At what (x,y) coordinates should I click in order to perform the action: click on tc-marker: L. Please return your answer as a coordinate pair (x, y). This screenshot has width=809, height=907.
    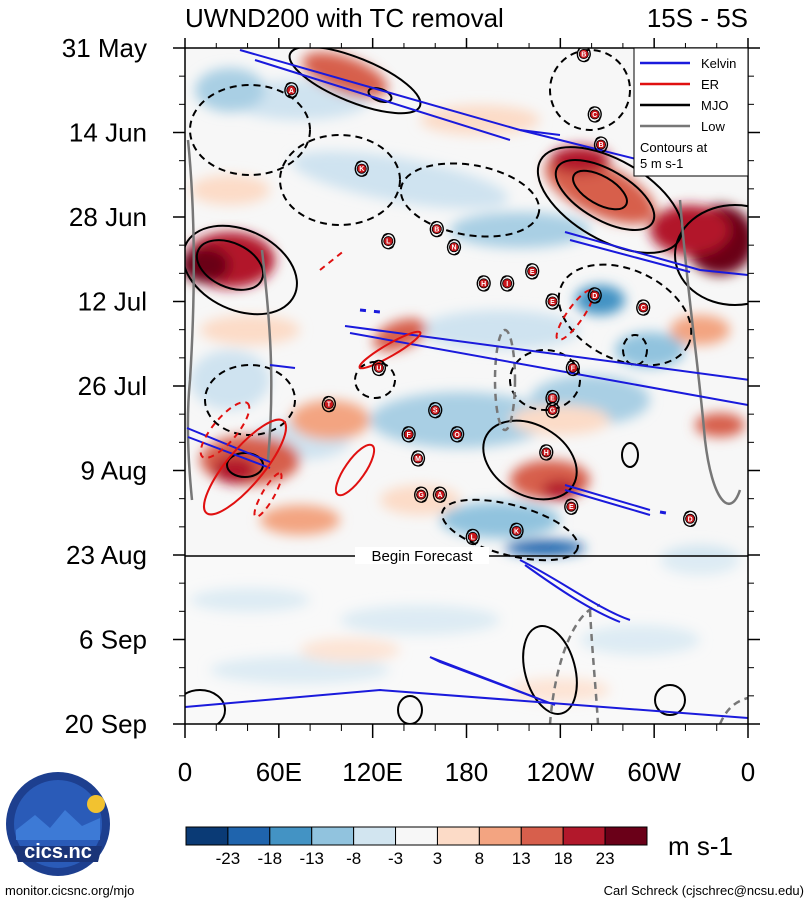
    Looking at the image, I should click on (472, 537).